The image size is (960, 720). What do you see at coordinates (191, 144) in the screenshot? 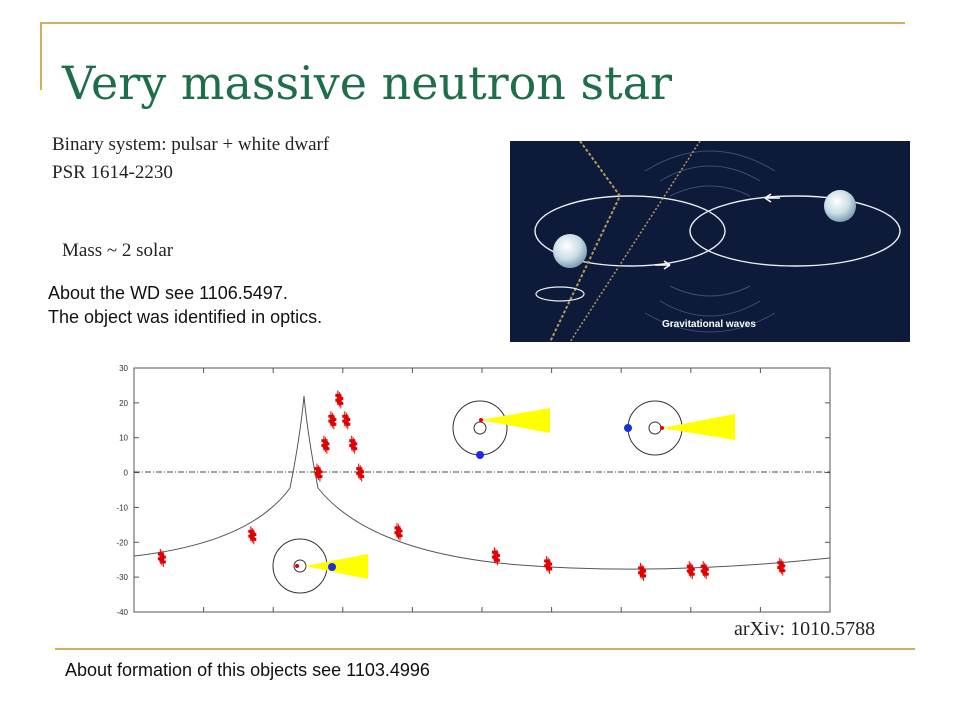
I see `binary-system-text: Binary system: pulsar + white dwarf` at bounding box center [191, 144].